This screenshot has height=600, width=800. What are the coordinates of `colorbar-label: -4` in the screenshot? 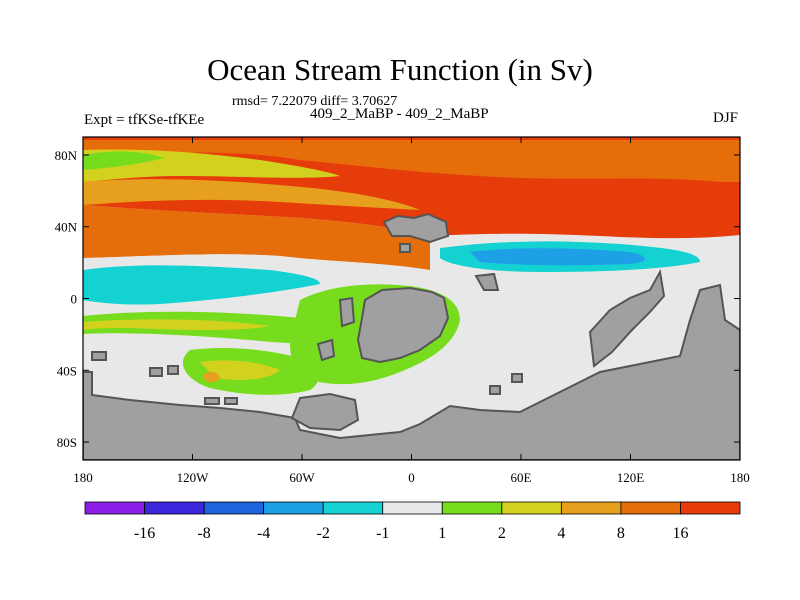 It's located at (263, 533).